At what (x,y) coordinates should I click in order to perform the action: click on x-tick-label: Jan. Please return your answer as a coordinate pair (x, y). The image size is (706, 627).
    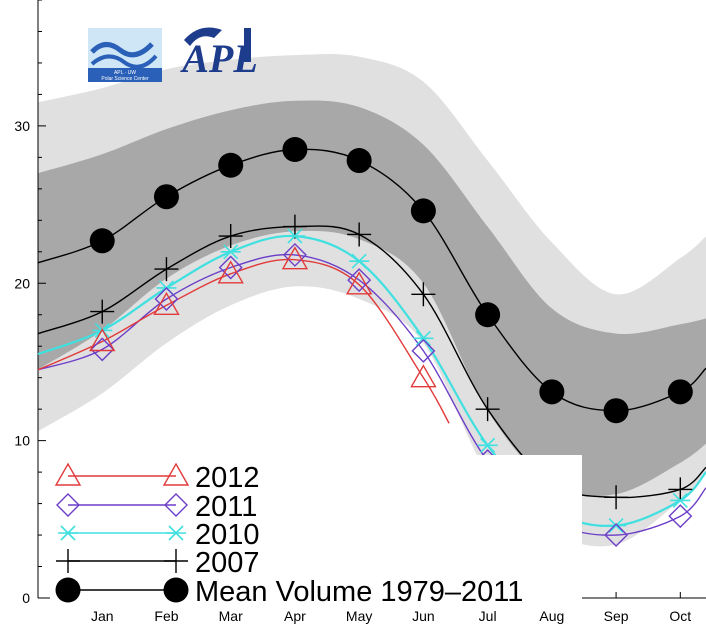
    Looking at the image, I should click on (102, 616).